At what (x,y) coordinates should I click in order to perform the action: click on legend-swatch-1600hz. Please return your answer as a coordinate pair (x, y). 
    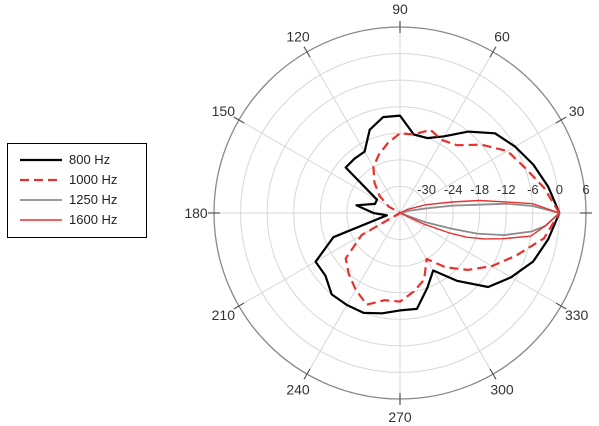
    Looking at the image, I should click on (41, 220).